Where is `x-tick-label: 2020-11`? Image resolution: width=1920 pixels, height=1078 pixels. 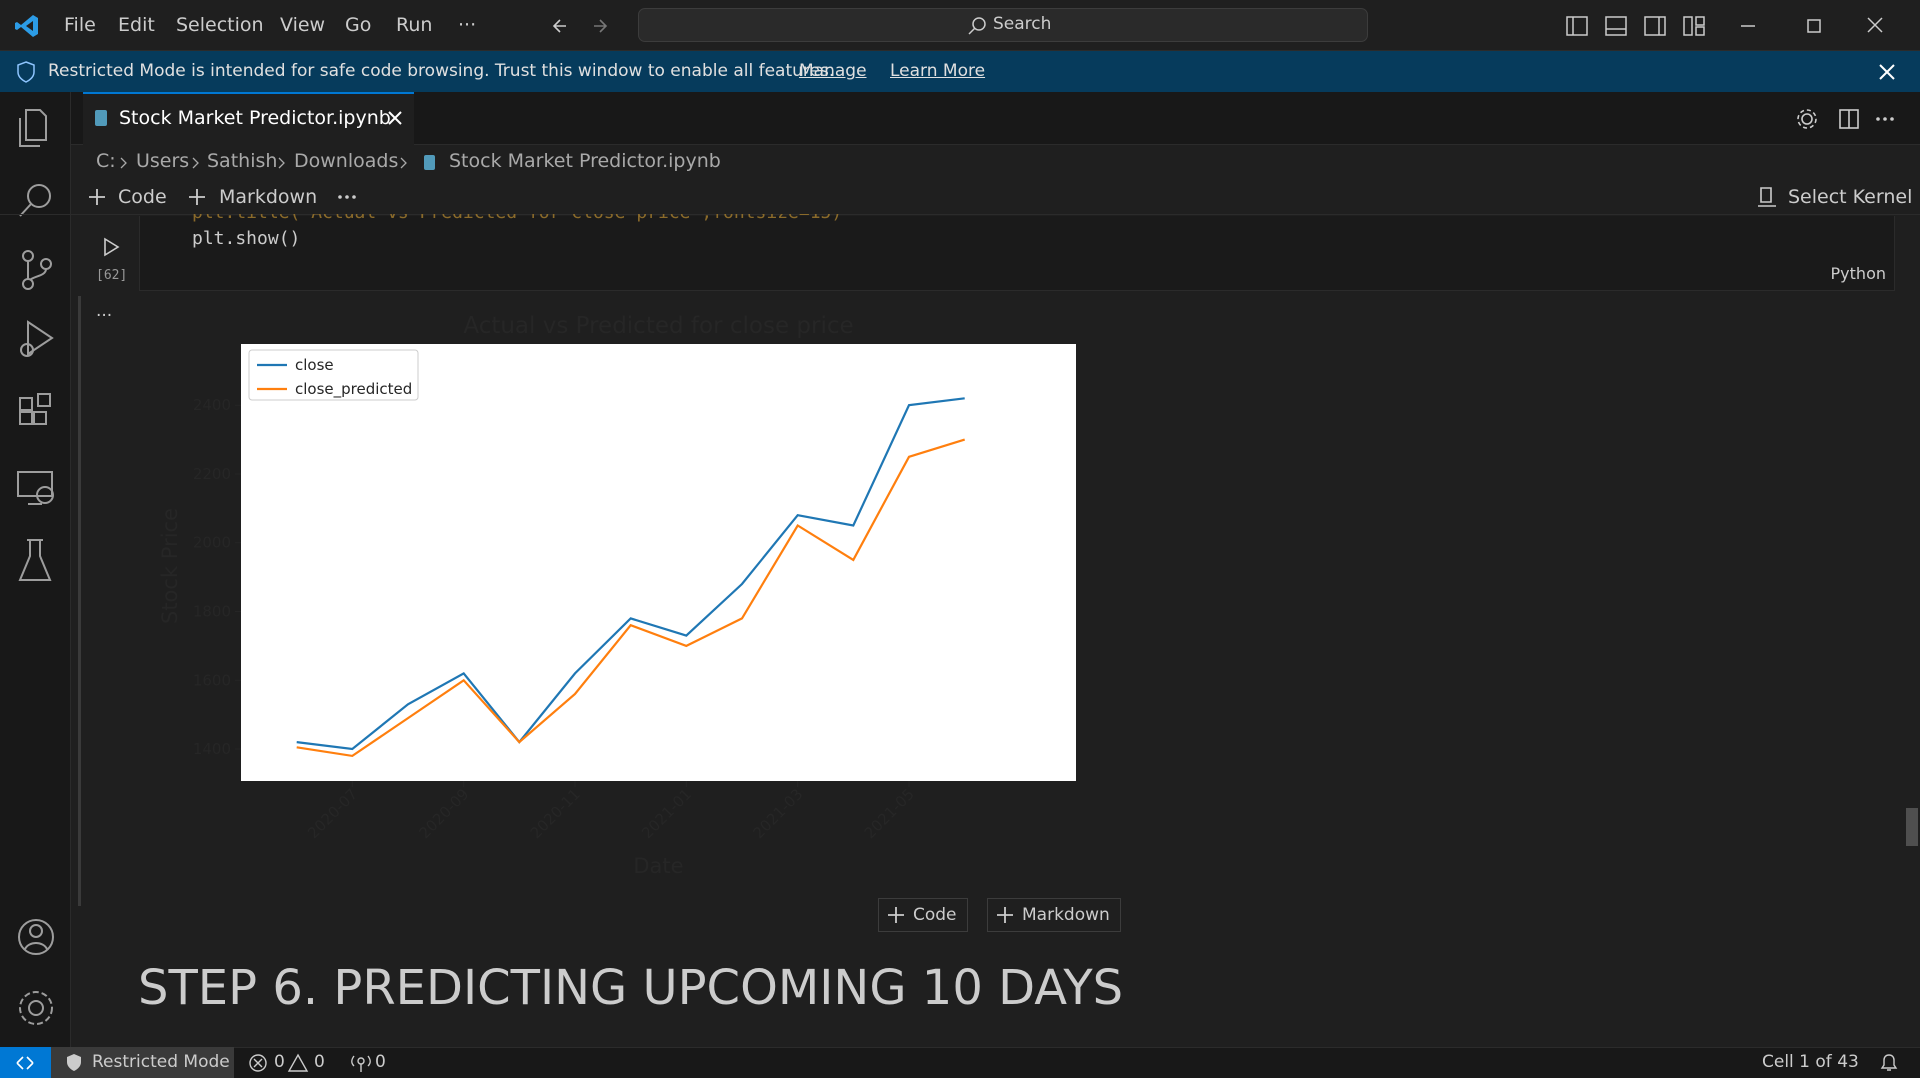
x-tick-label: 2020-11 is located at coordinates (555, 813).